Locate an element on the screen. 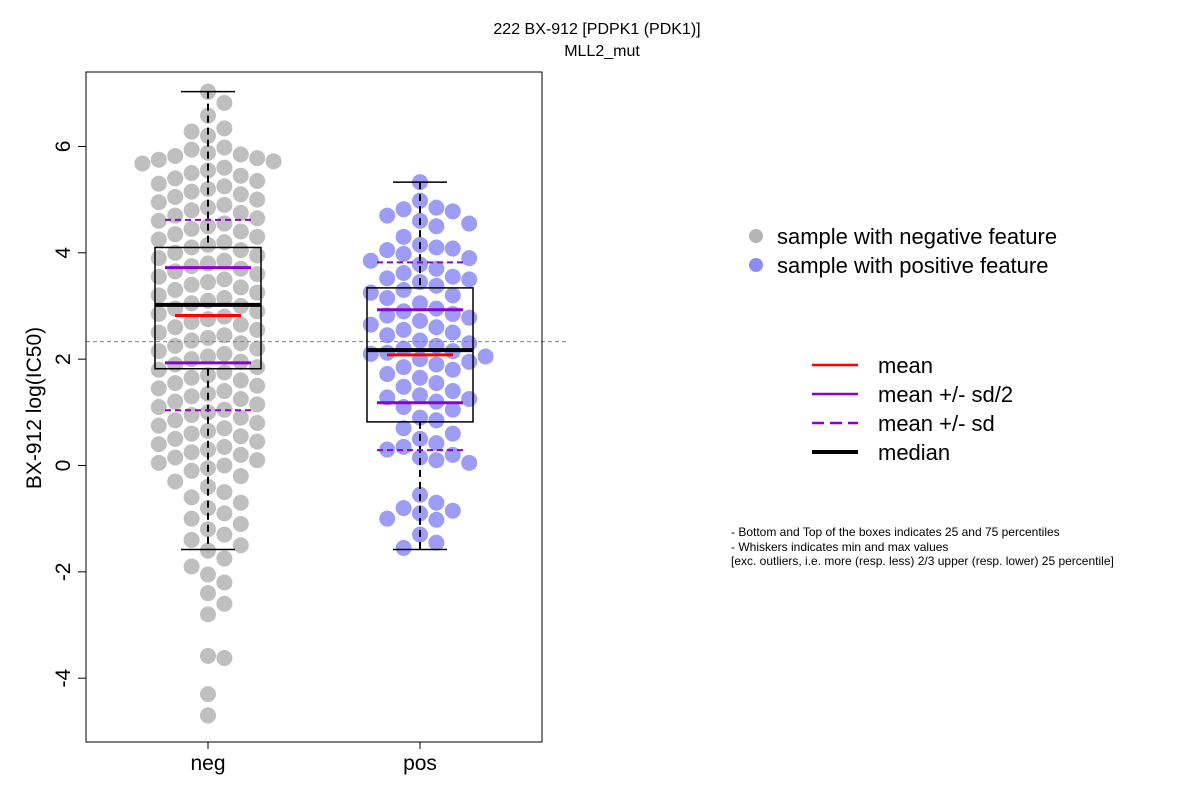  y-axis: -4 -2 0 2 4 6 is located at coordinates (69, 414).